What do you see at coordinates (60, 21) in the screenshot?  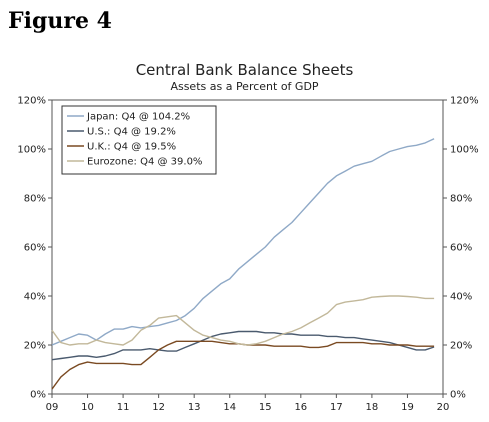 I see `figure-label: Figure 4` at bounding box center [60, 21].